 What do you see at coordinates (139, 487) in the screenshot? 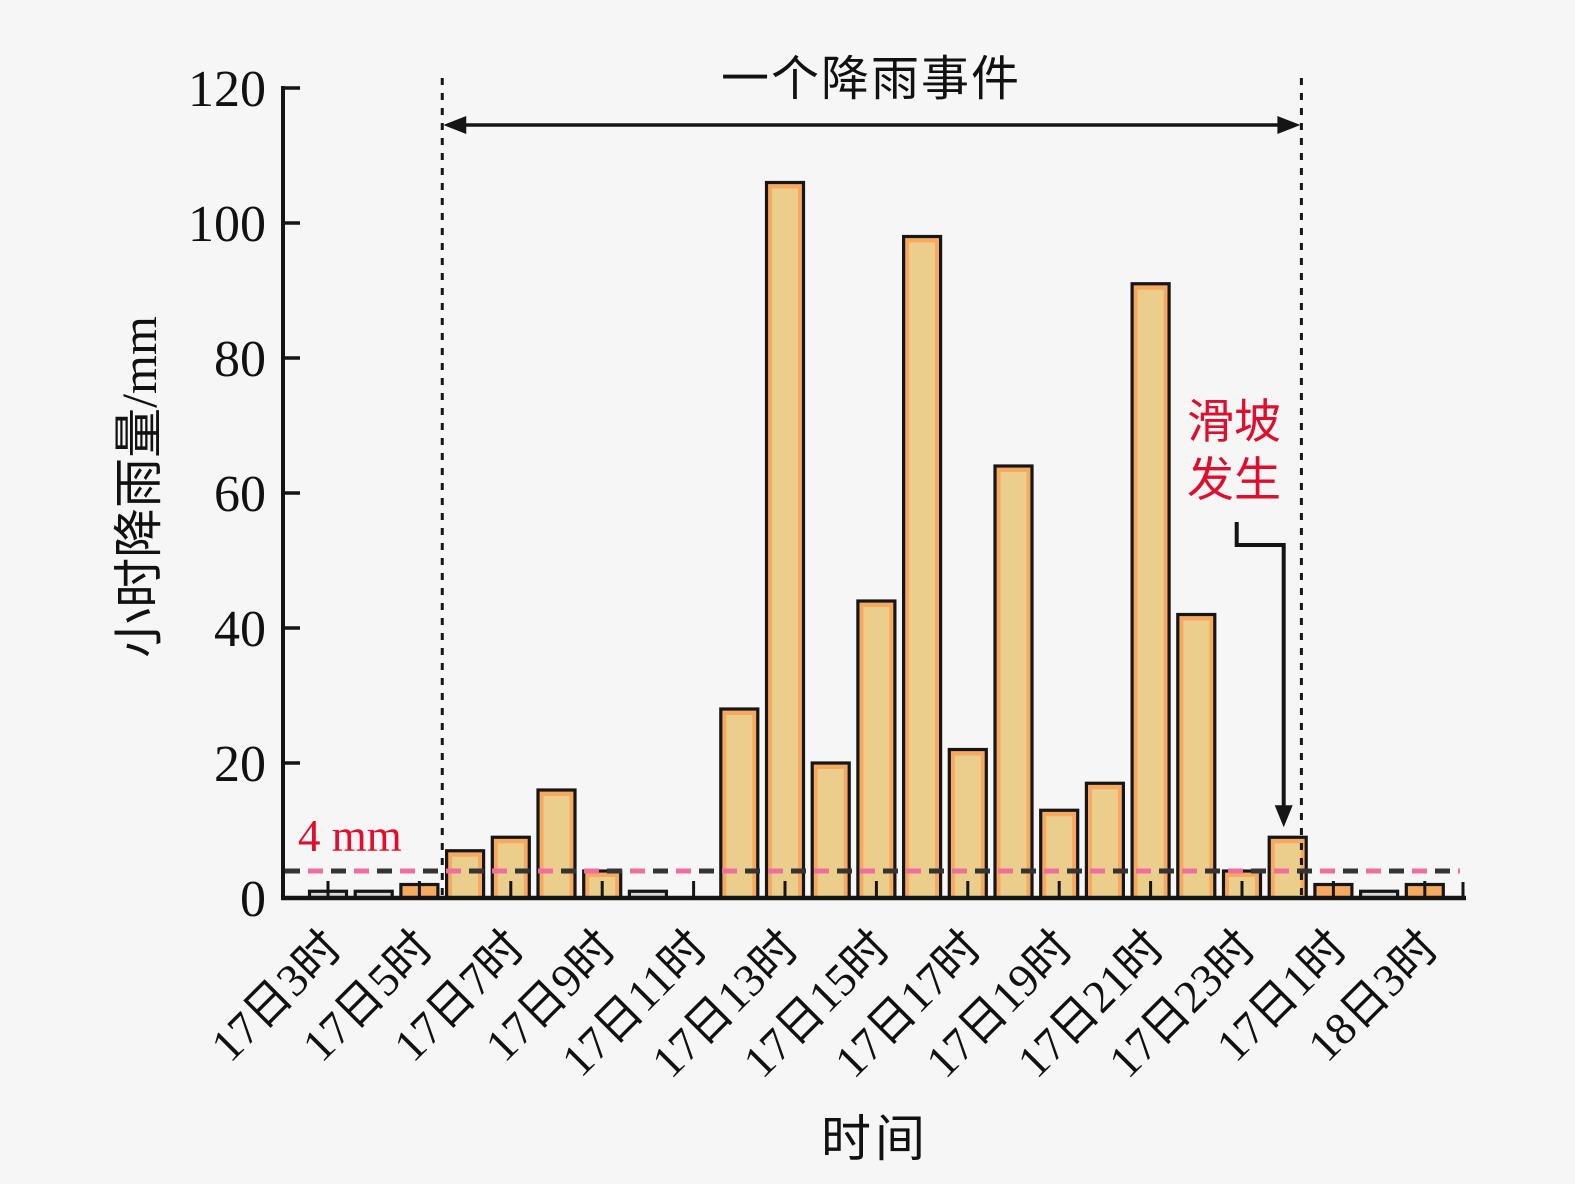
I see `y-axis-title: 小时降雨量/mm` at bounding box center [139, 487].